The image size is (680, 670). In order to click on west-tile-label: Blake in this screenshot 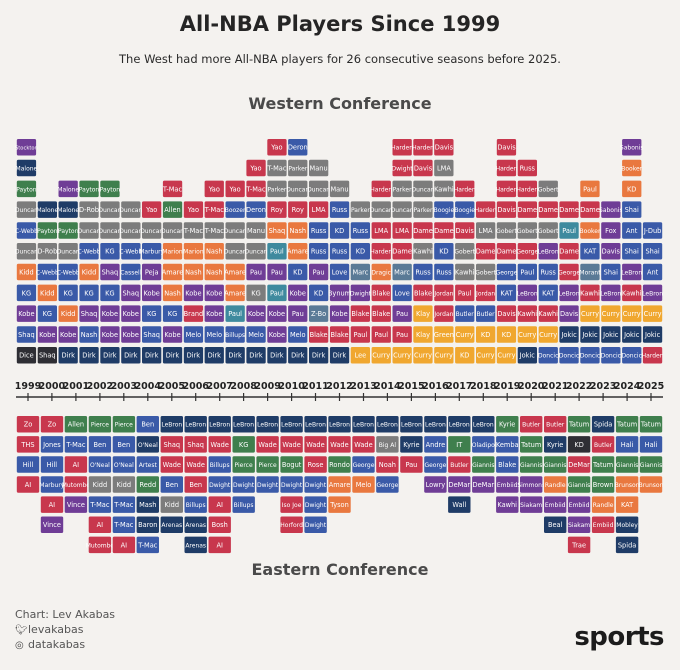, I will do `click(423, 293)`.